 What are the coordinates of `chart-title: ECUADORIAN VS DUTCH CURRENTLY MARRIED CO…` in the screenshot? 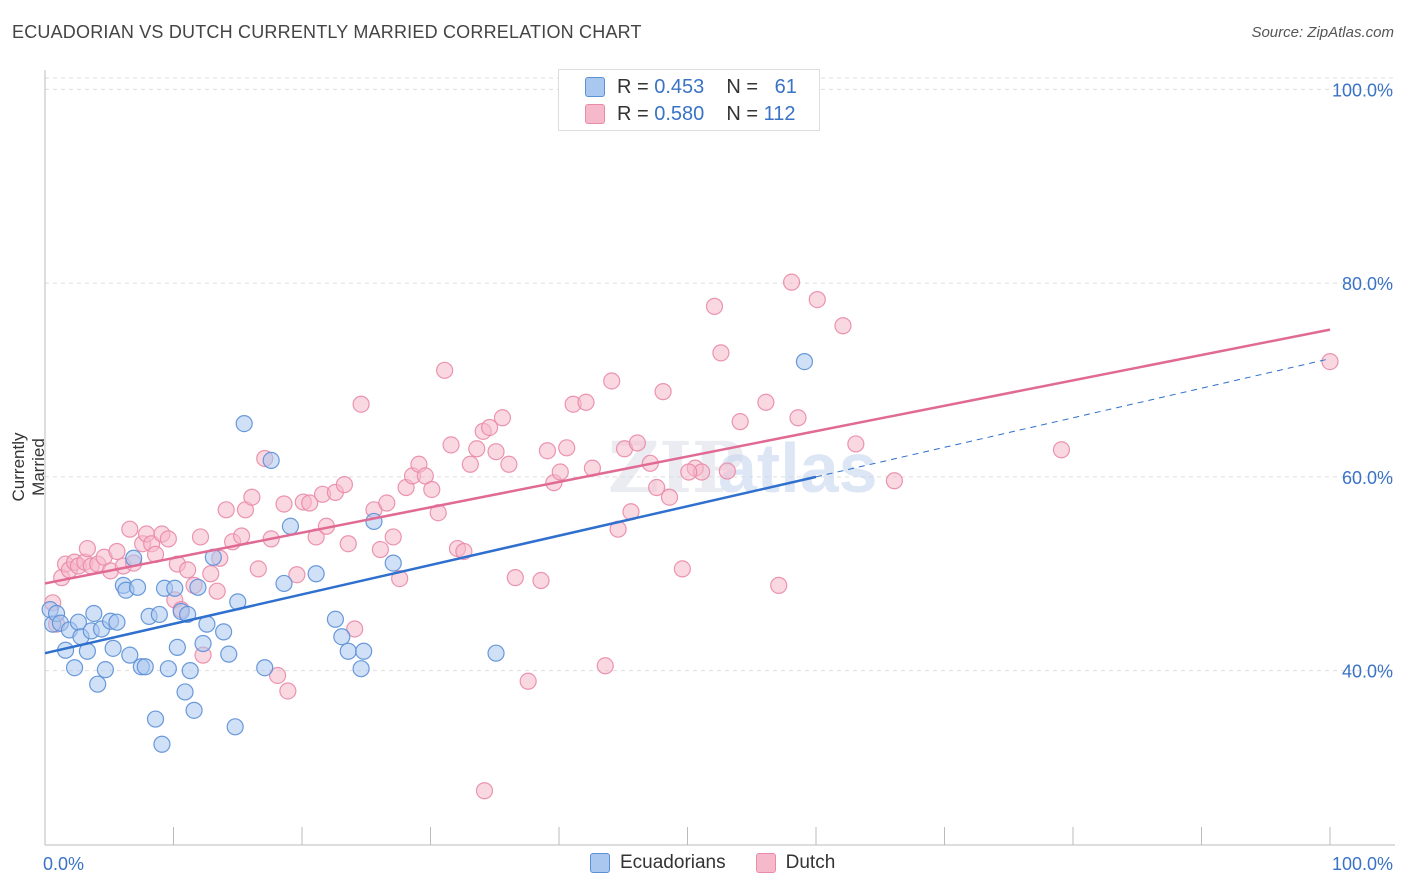 It's located at (327, 32).